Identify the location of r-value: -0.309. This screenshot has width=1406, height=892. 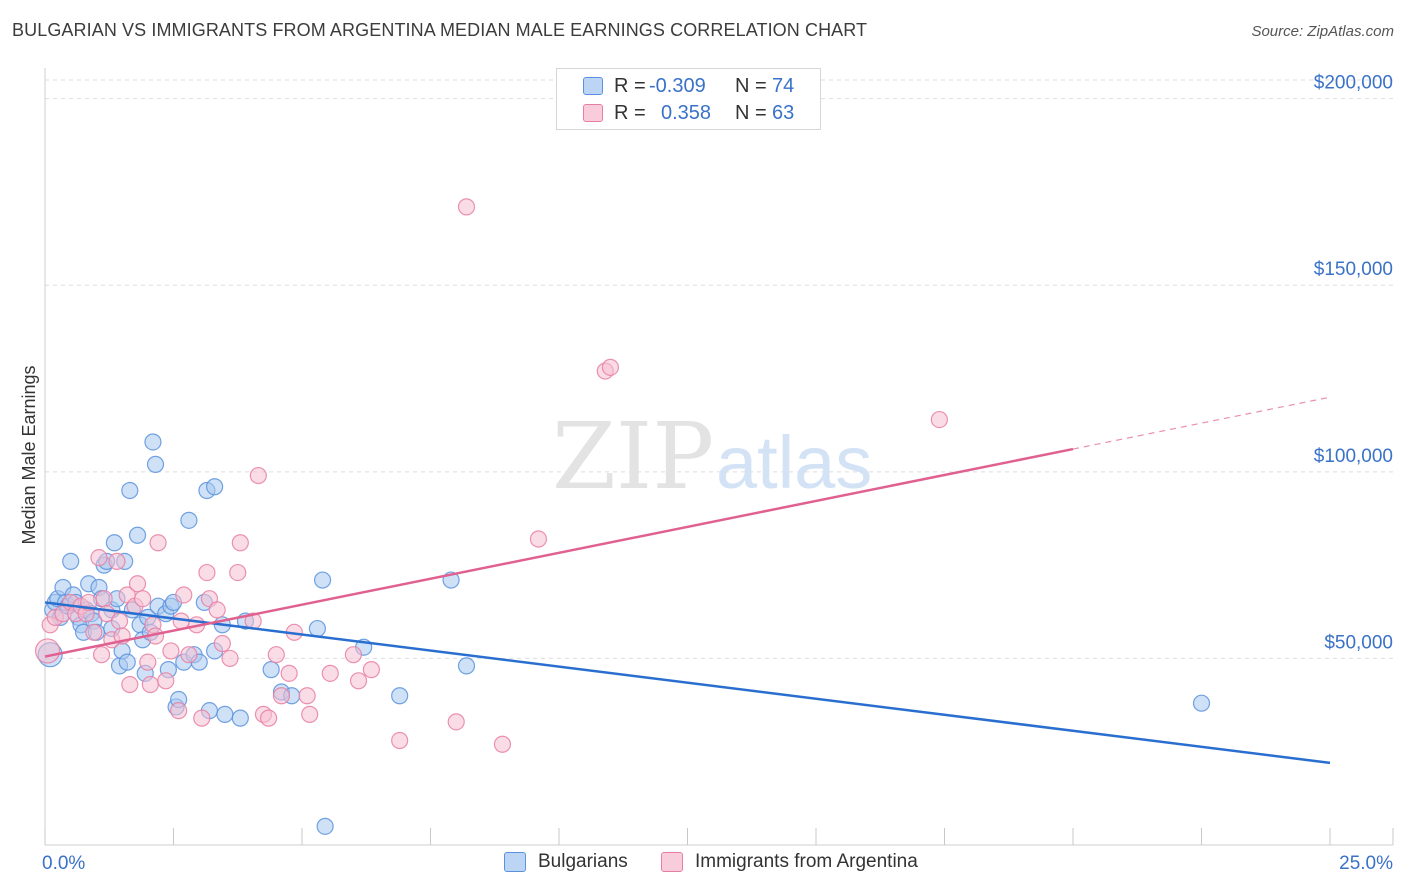
(677, 86).